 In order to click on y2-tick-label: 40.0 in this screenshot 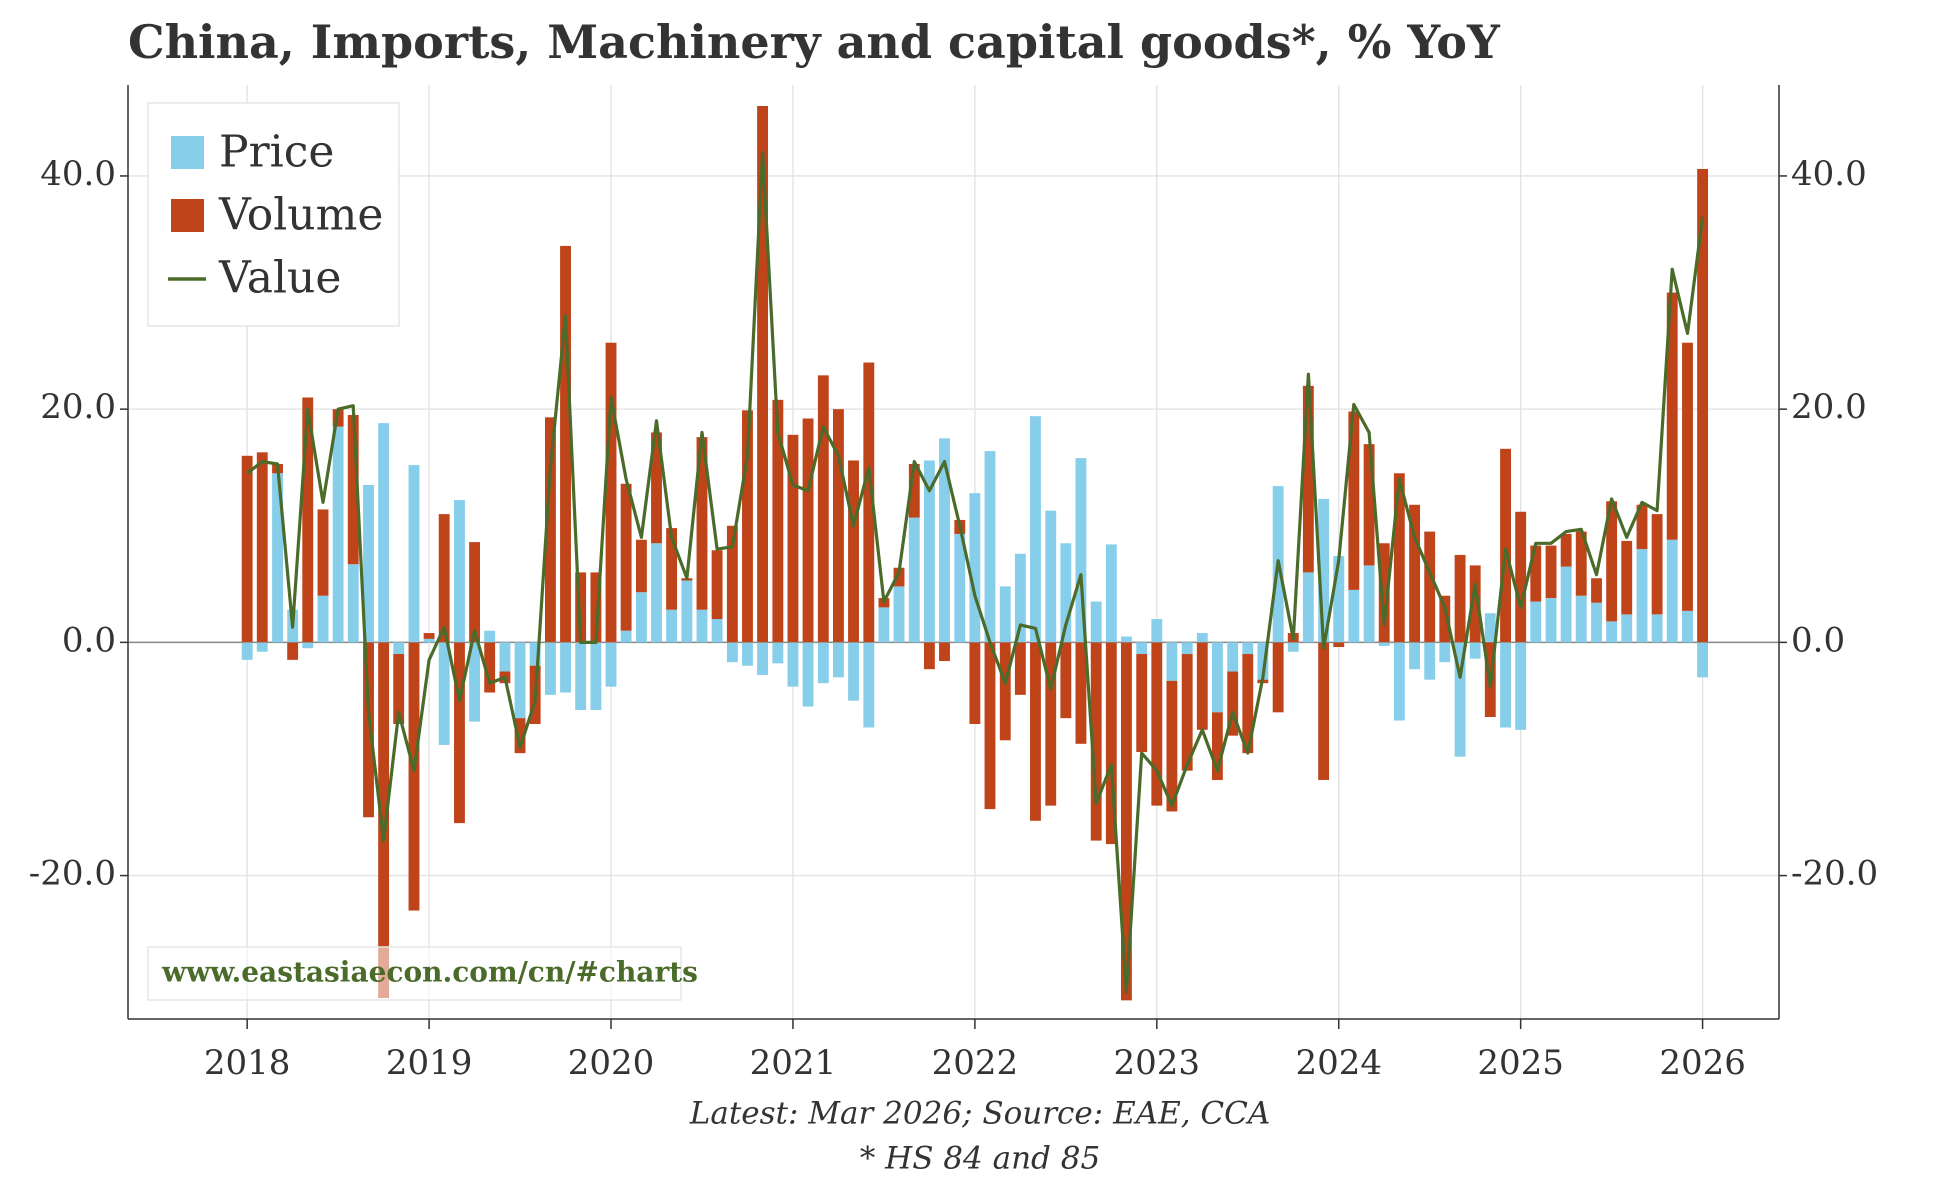, I will do `click(1829, 174)`.